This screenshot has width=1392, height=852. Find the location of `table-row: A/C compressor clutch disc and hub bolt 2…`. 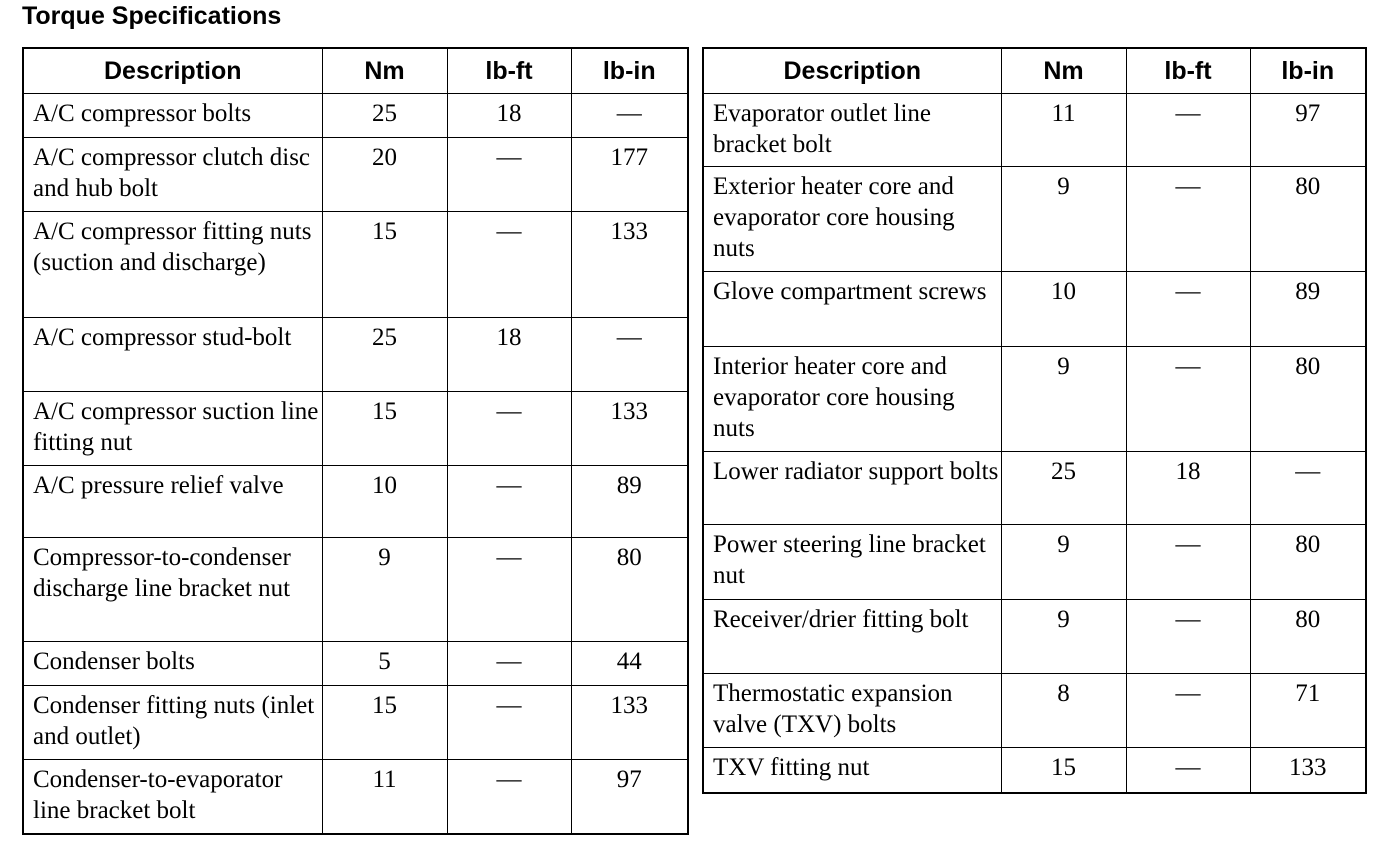

table-row: A/C compressor clutch disc and hub bolt 2… is located at coordinates (355, 174).